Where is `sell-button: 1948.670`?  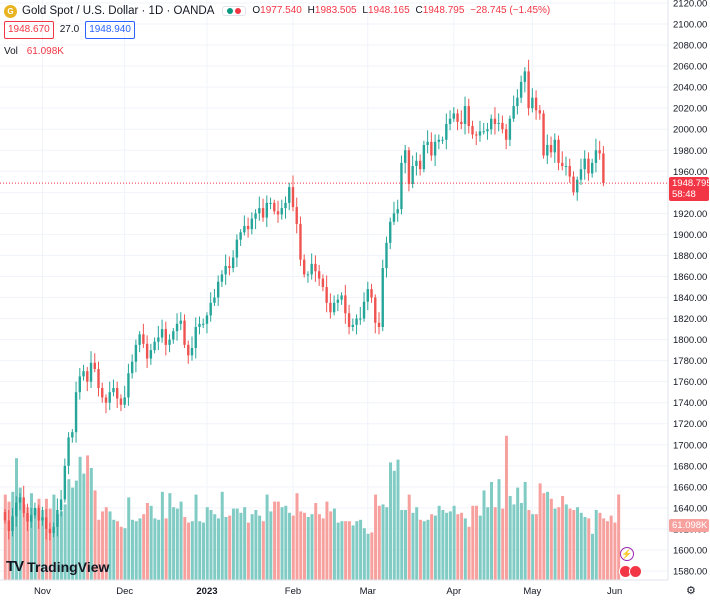 sell-button: 1948.670 is located at coordinates (29, 30).